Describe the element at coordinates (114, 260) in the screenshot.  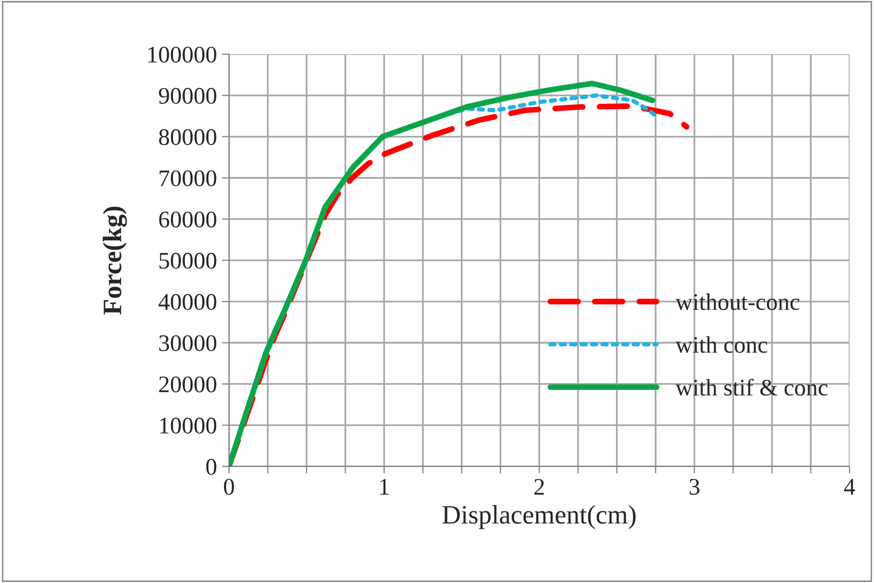
I see `y-axis-title: Force(kg)` at that location.